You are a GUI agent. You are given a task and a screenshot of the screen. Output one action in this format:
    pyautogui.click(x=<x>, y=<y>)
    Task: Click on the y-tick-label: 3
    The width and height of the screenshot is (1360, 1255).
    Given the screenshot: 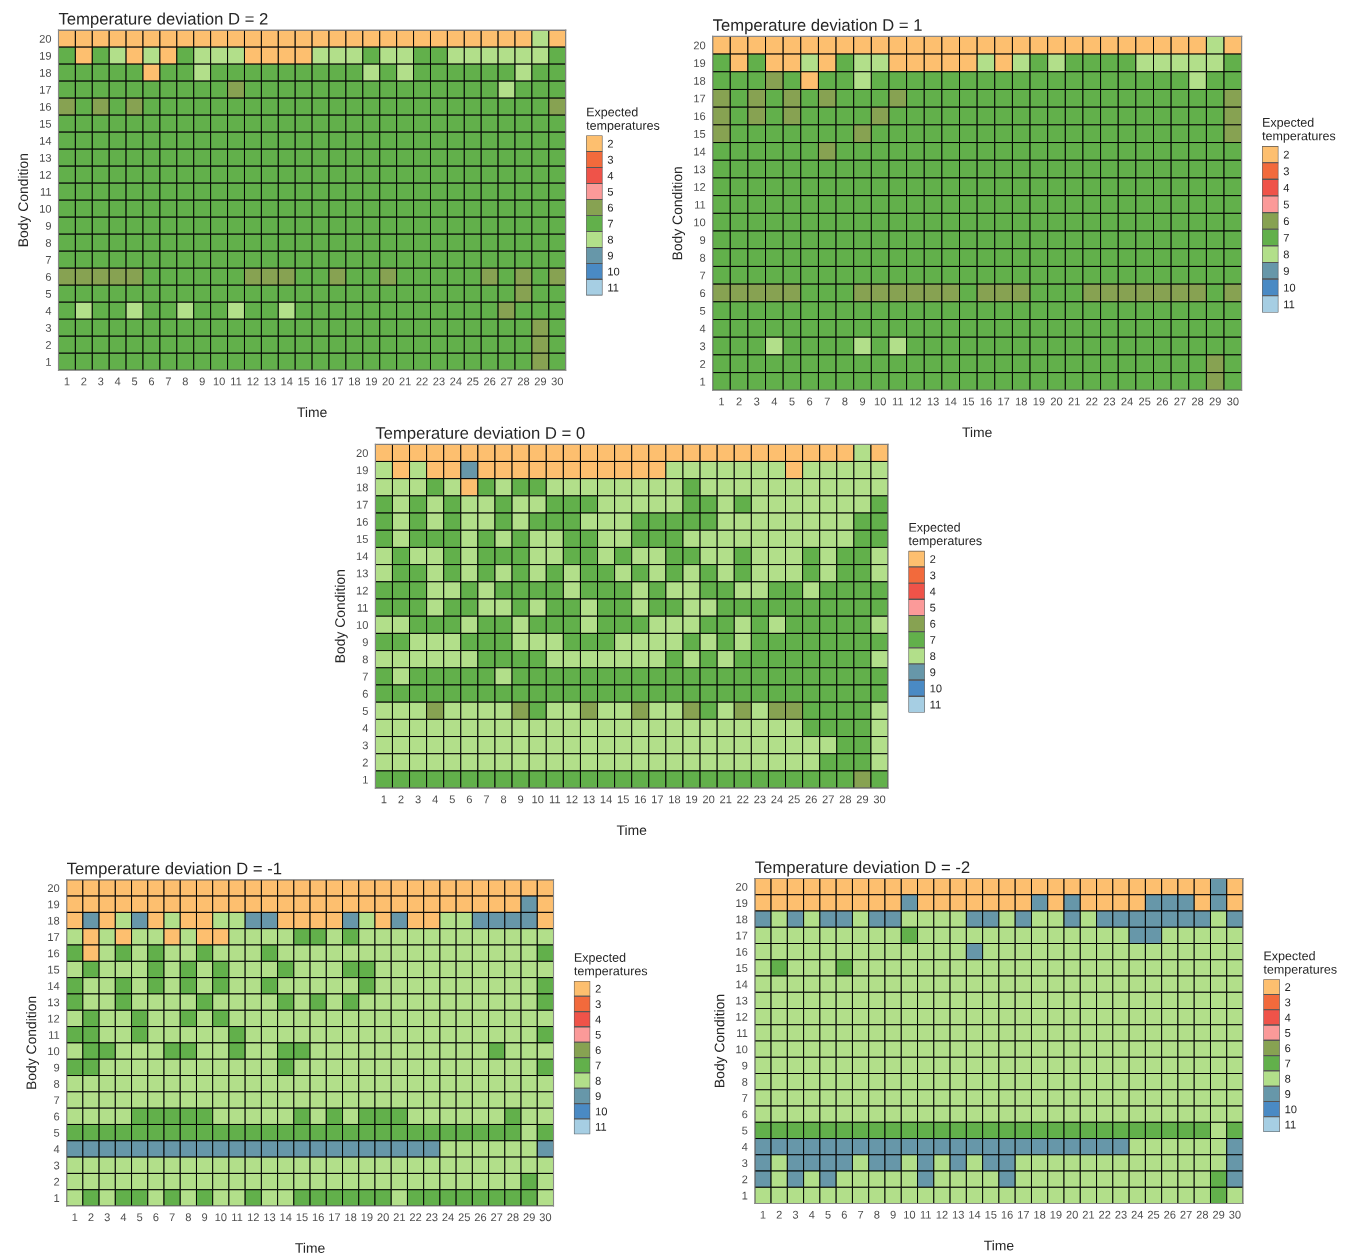 What is the action you would take?
    pyautogui.click(x=365, y=745)
    